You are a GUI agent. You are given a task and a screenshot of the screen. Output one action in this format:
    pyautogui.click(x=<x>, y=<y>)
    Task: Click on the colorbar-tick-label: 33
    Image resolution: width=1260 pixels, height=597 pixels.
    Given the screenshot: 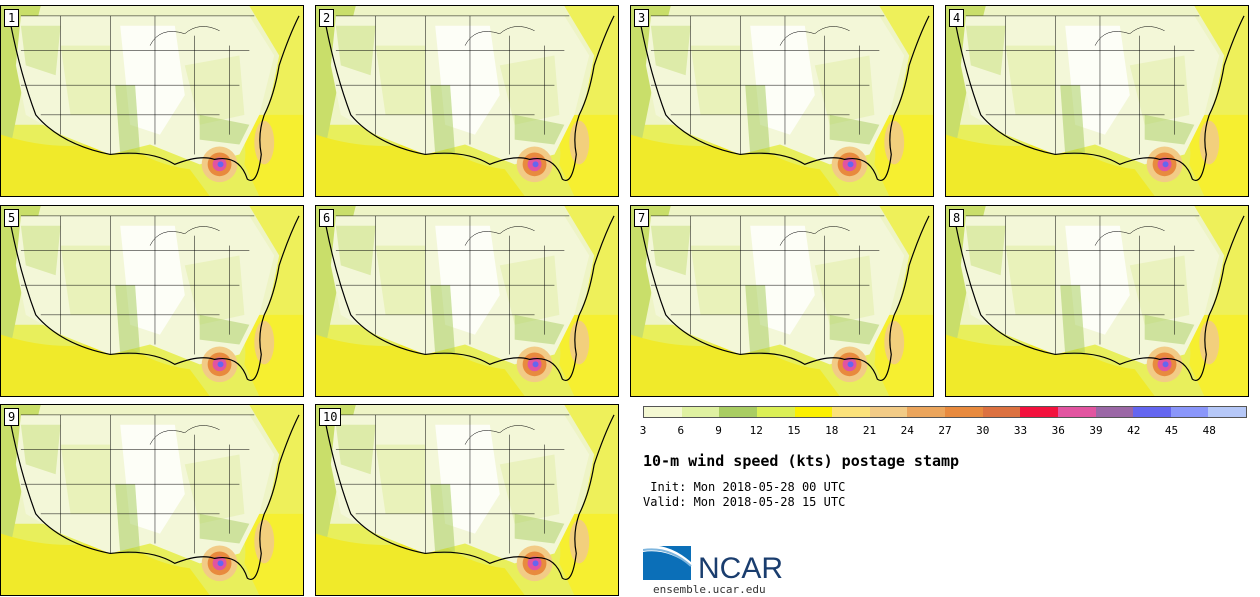 What is the action you would take?
    pyautogui.click(x=1020, y=430)
    